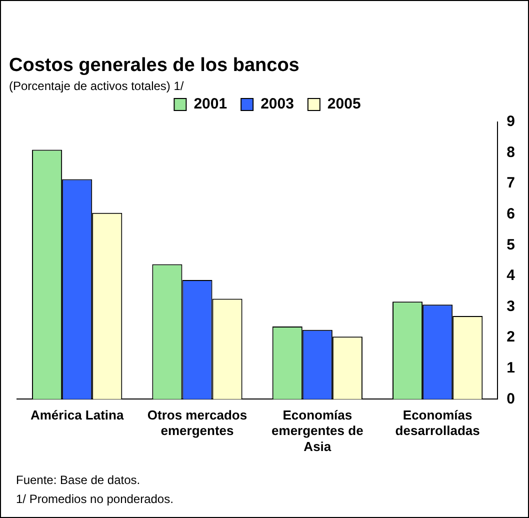 The width and height of the screenshot is (529, 518). Describe the element at coordinates (154, 66) in the screenshot. I see `chart-title: Costos generales de los bancos` at that location.